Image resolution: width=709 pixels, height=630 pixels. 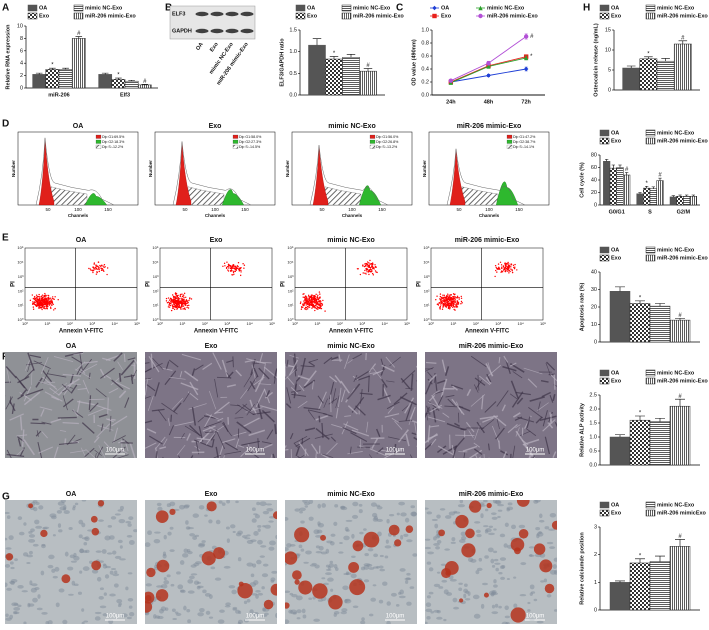 I want to click on legend-label: mimic NC-Exo, so click(x=506, y=8).